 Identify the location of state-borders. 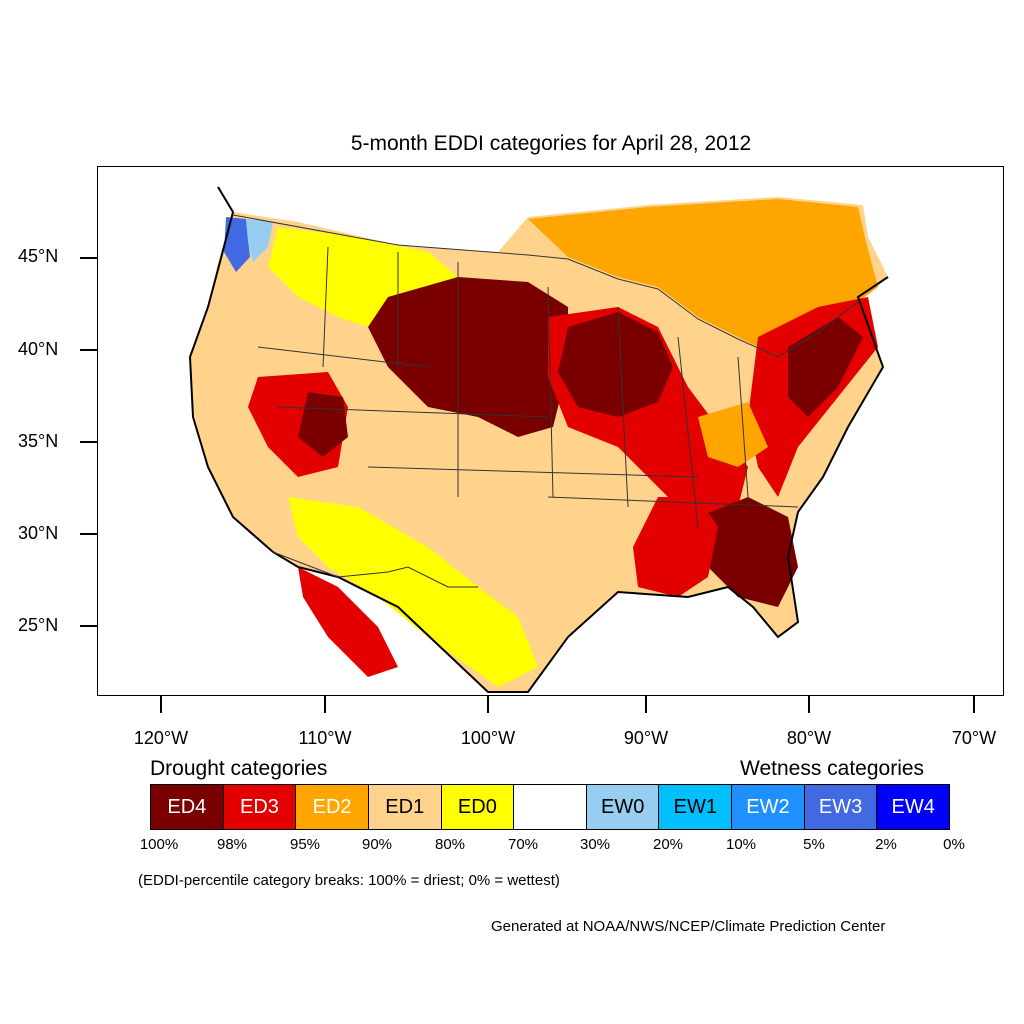
(528, 387).